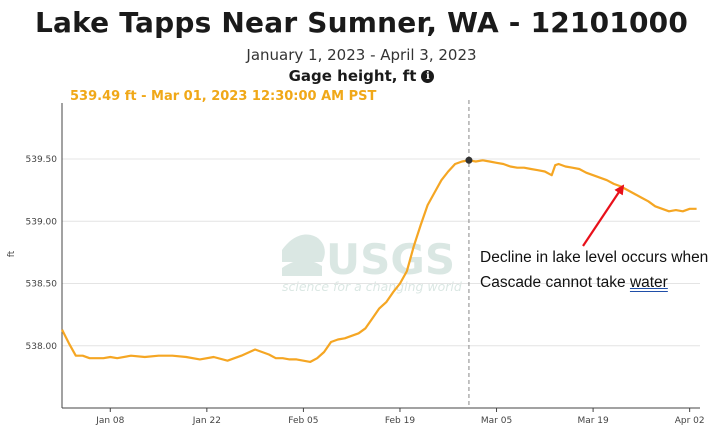 The image size is (723, 442). Describe the element at coordinates (42, 347) in the screenshot. I see `y-tick-label: 538.00` at that location.